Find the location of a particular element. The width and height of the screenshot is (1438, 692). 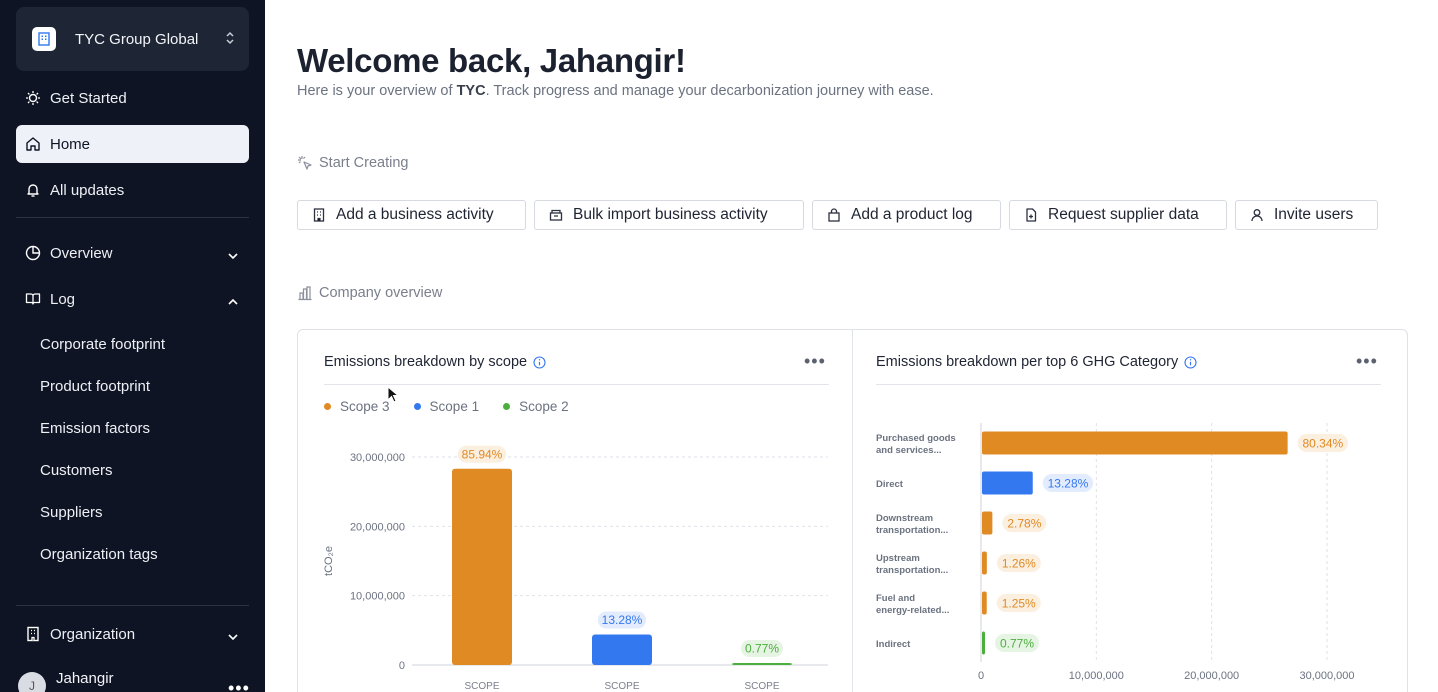

sidebar-item-suppliers: Suppliers is located at coordinates (71, 512).